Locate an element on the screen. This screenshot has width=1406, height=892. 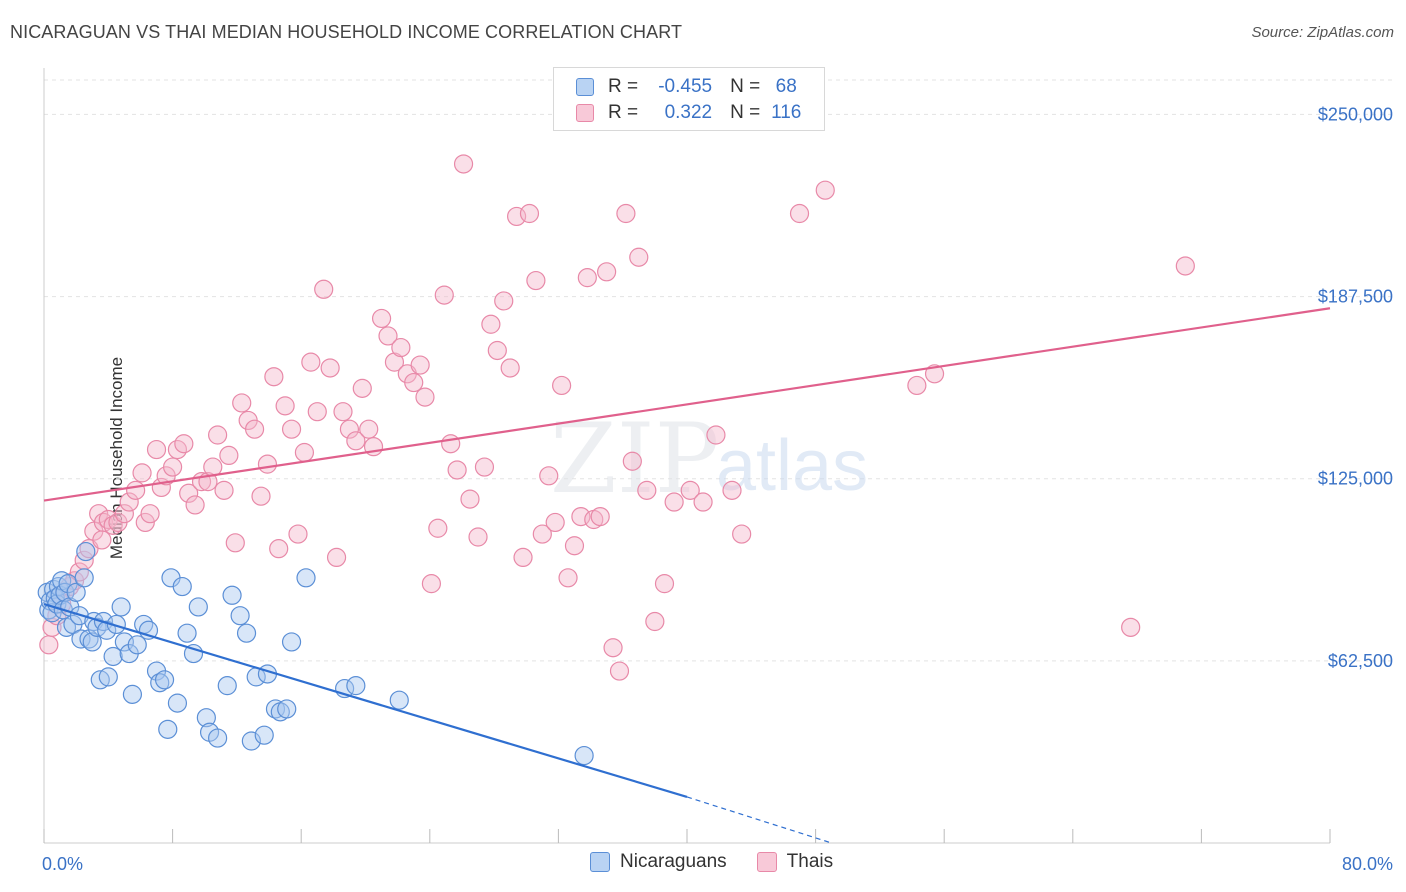
source-label: Source: ZipAtlas.com is located at coordinates (1322, 32).